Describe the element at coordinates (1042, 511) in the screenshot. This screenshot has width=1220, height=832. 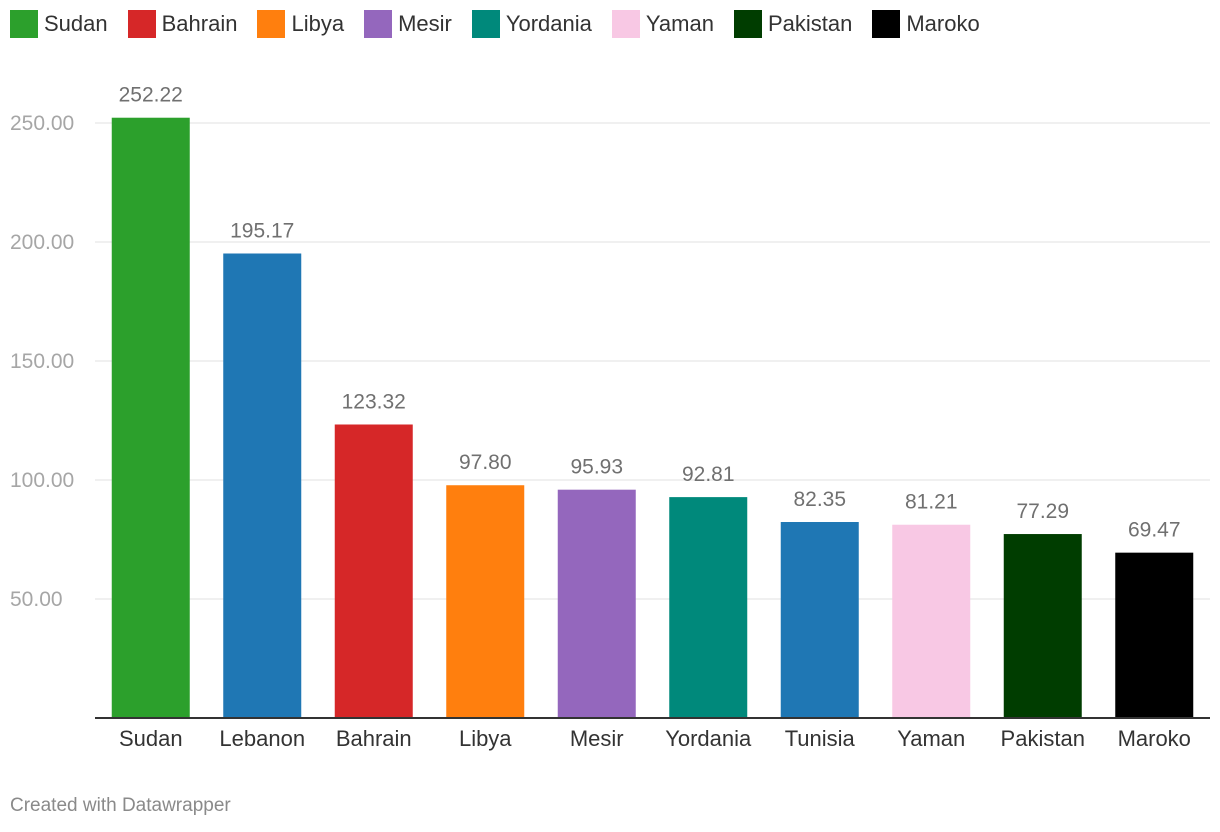
I see `bar-value-label: 77.29` at that location.